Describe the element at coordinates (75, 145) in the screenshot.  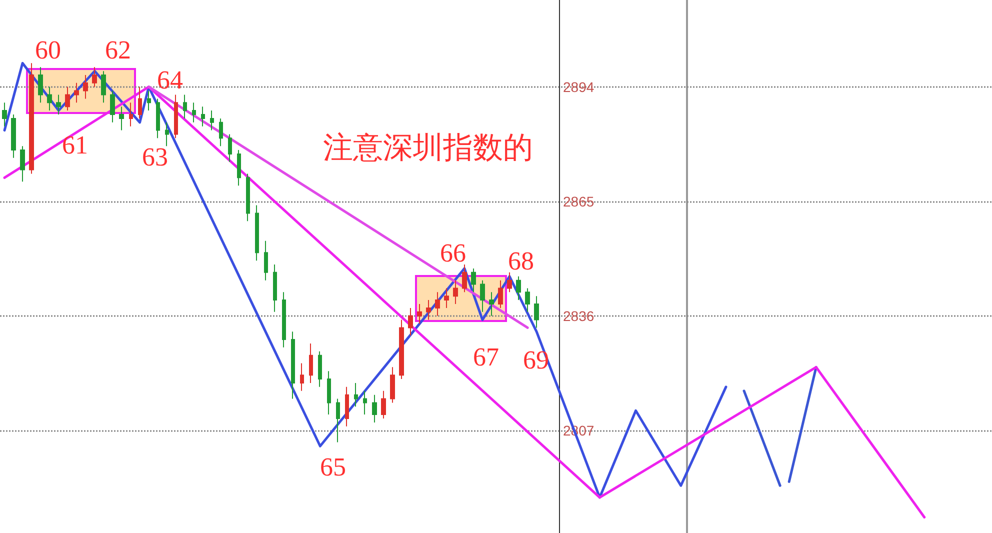
I see `annotation: 61` at that location.